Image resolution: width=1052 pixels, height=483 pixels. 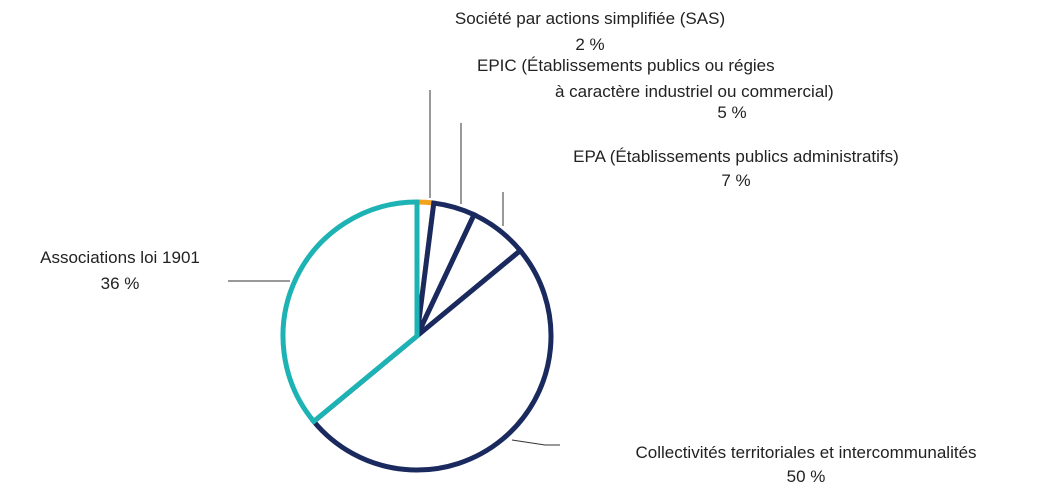 I want to click on slice-label: Associations loi 1901, so click(x=120, y=257).